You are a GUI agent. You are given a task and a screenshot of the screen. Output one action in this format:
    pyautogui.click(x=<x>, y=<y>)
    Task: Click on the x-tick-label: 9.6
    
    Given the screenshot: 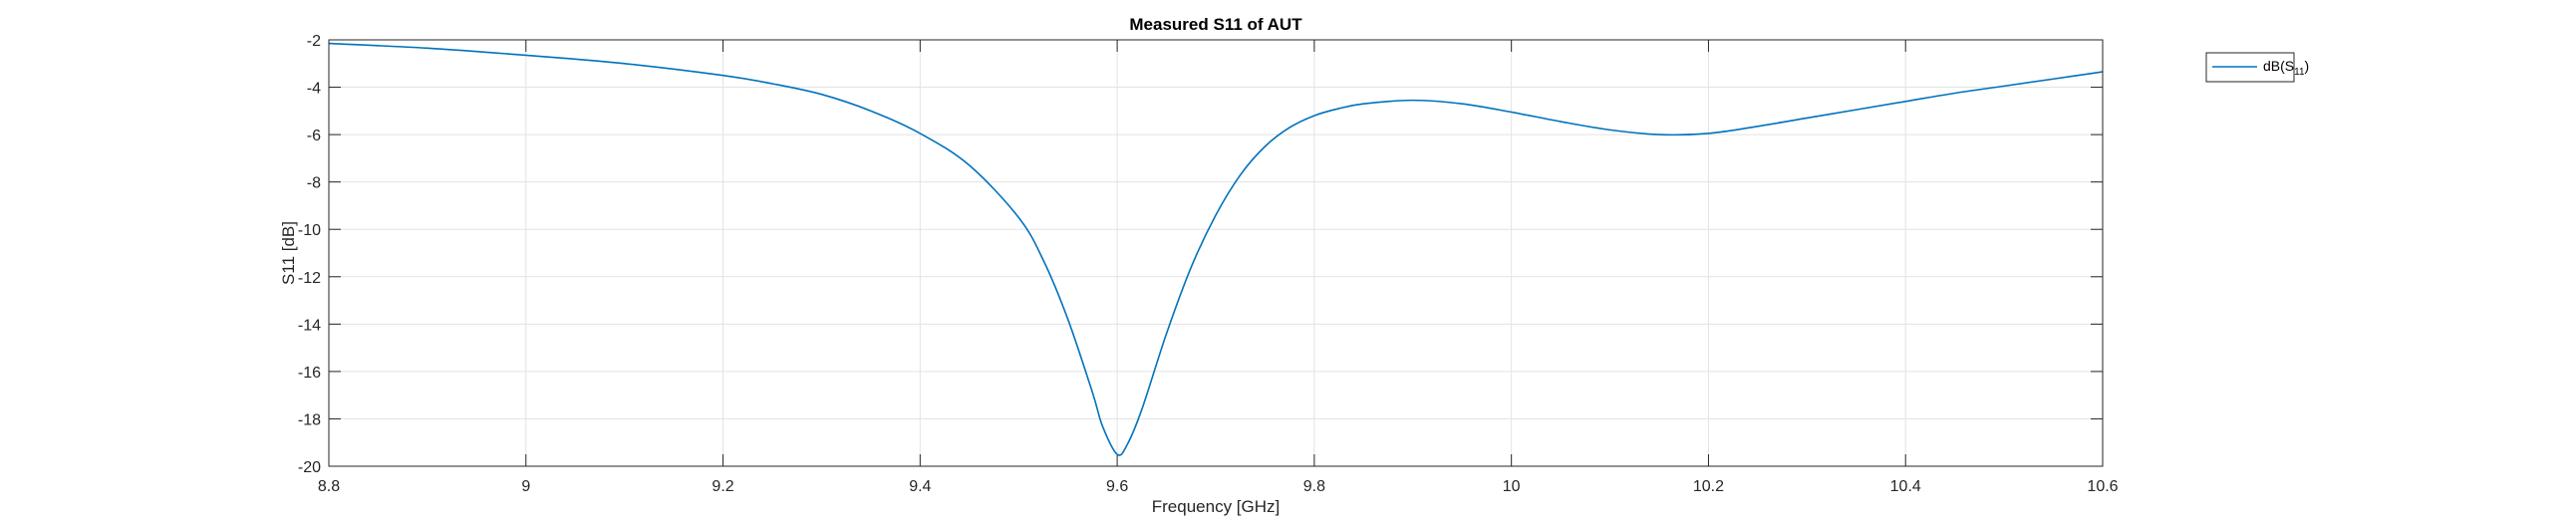 What is the action you would take?
    pyautogui.click(x=1117, y=487)
    